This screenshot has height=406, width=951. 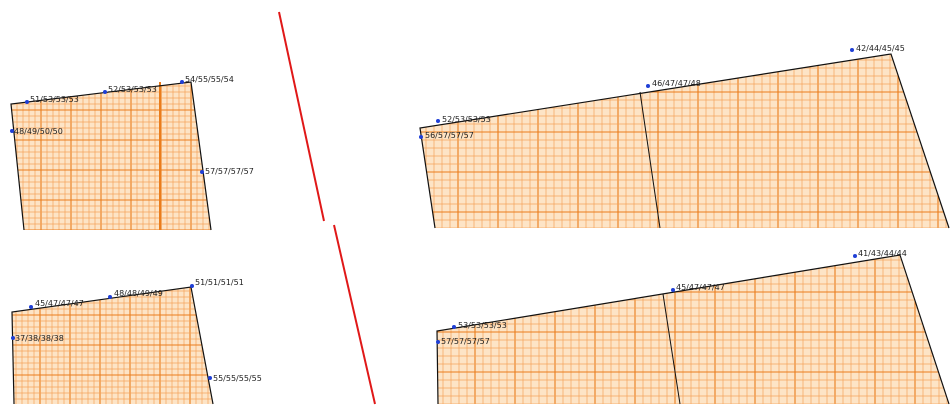 What do you see at coordinates (209, 79) in the screenshot?
I see `measure-label: 54/55/55/54` at bounding box center [209, 79].